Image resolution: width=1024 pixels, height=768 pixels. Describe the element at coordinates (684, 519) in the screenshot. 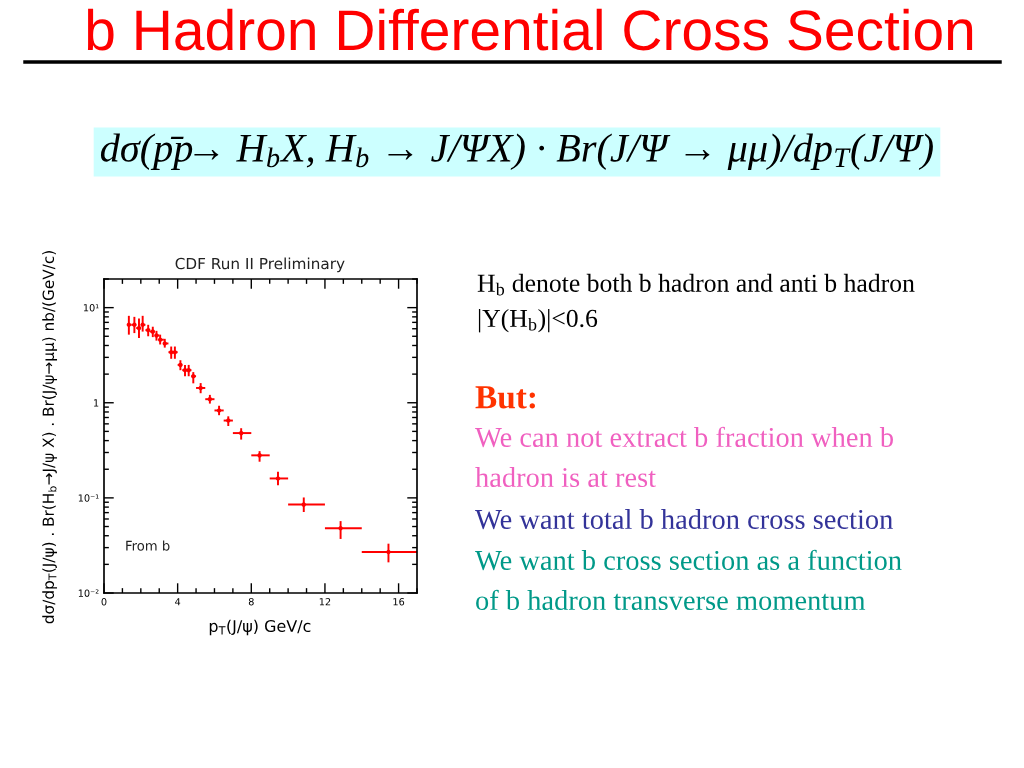

I see `text: We want total b hadron cross section` at that location.